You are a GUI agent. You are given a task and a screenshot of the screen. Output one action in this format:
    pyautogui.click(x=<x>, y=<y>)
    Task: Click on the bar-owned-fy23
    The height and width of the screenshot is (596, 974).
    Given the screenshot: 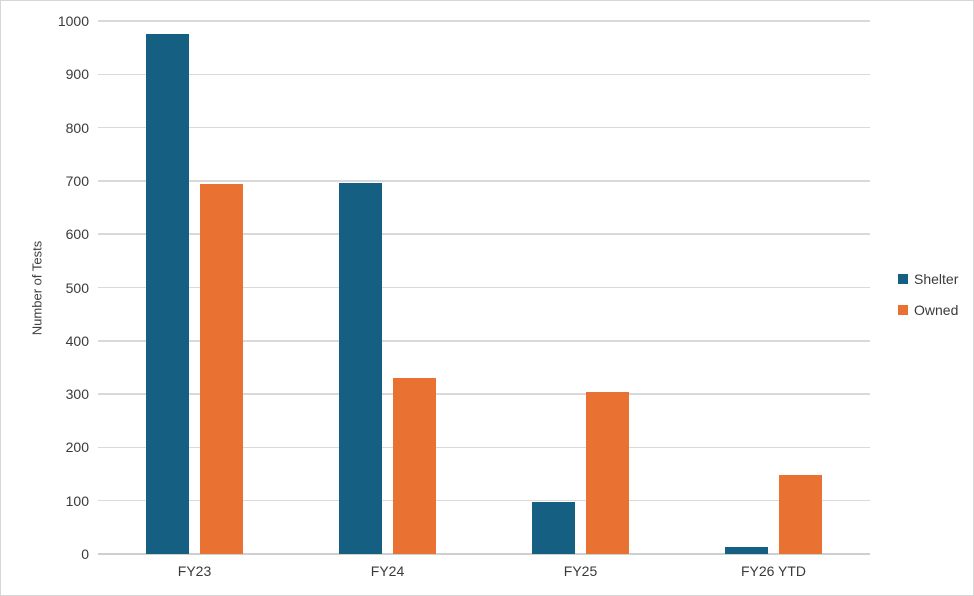 What is the action you would take?
    pyautogui.click(x=221, y=369)
    